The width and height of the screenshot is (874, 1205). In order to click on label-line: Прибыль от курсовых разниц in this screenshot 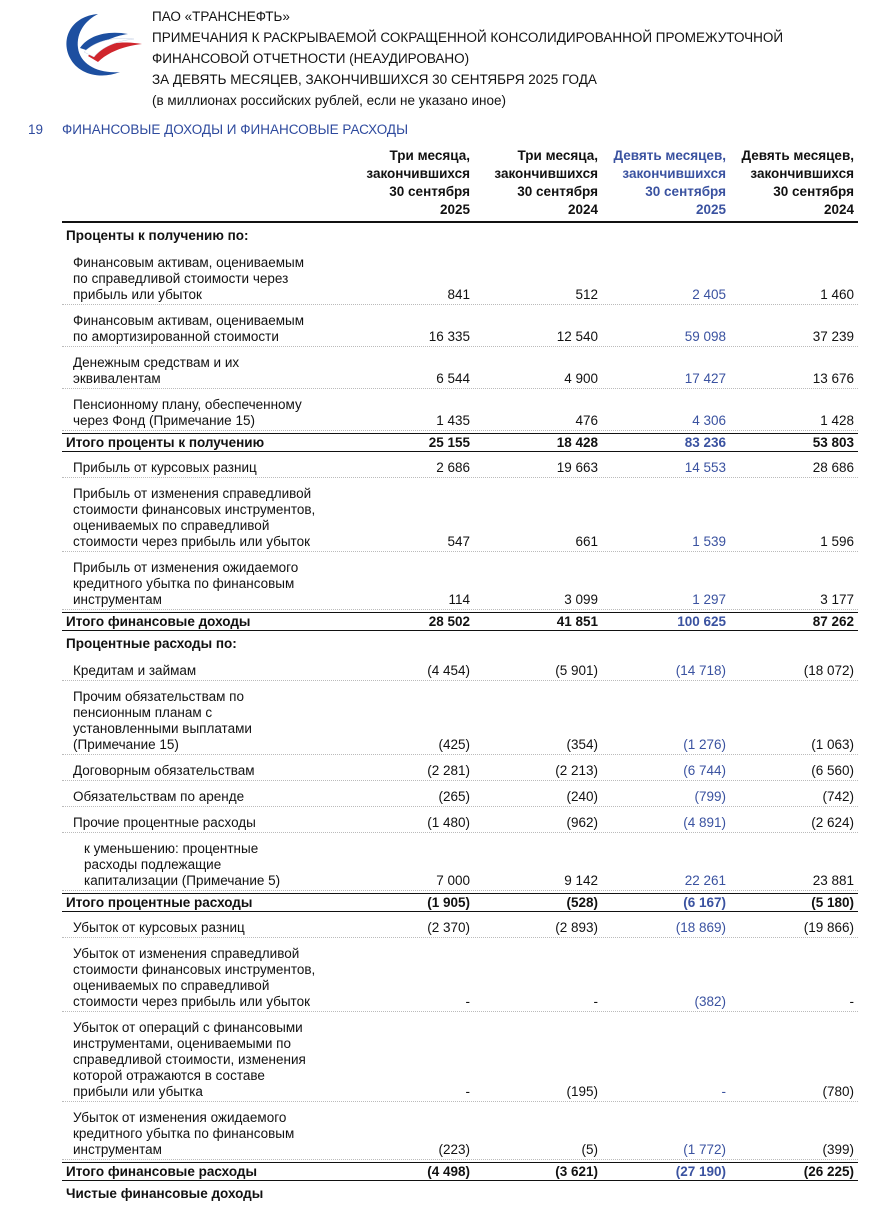, I will do `click(165, 467)`.